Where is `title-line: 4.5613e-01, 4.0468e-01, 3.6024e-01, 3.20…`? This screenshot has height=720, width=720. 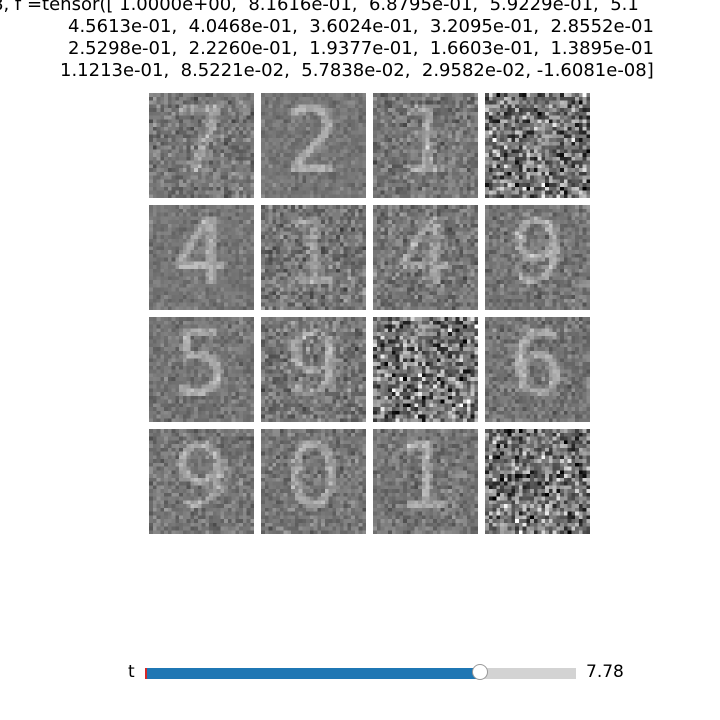 title-line: 4.5613e-01, 4.0468e-01, 3.6024e-01, 3.20… is located at coordinates (361, 26).